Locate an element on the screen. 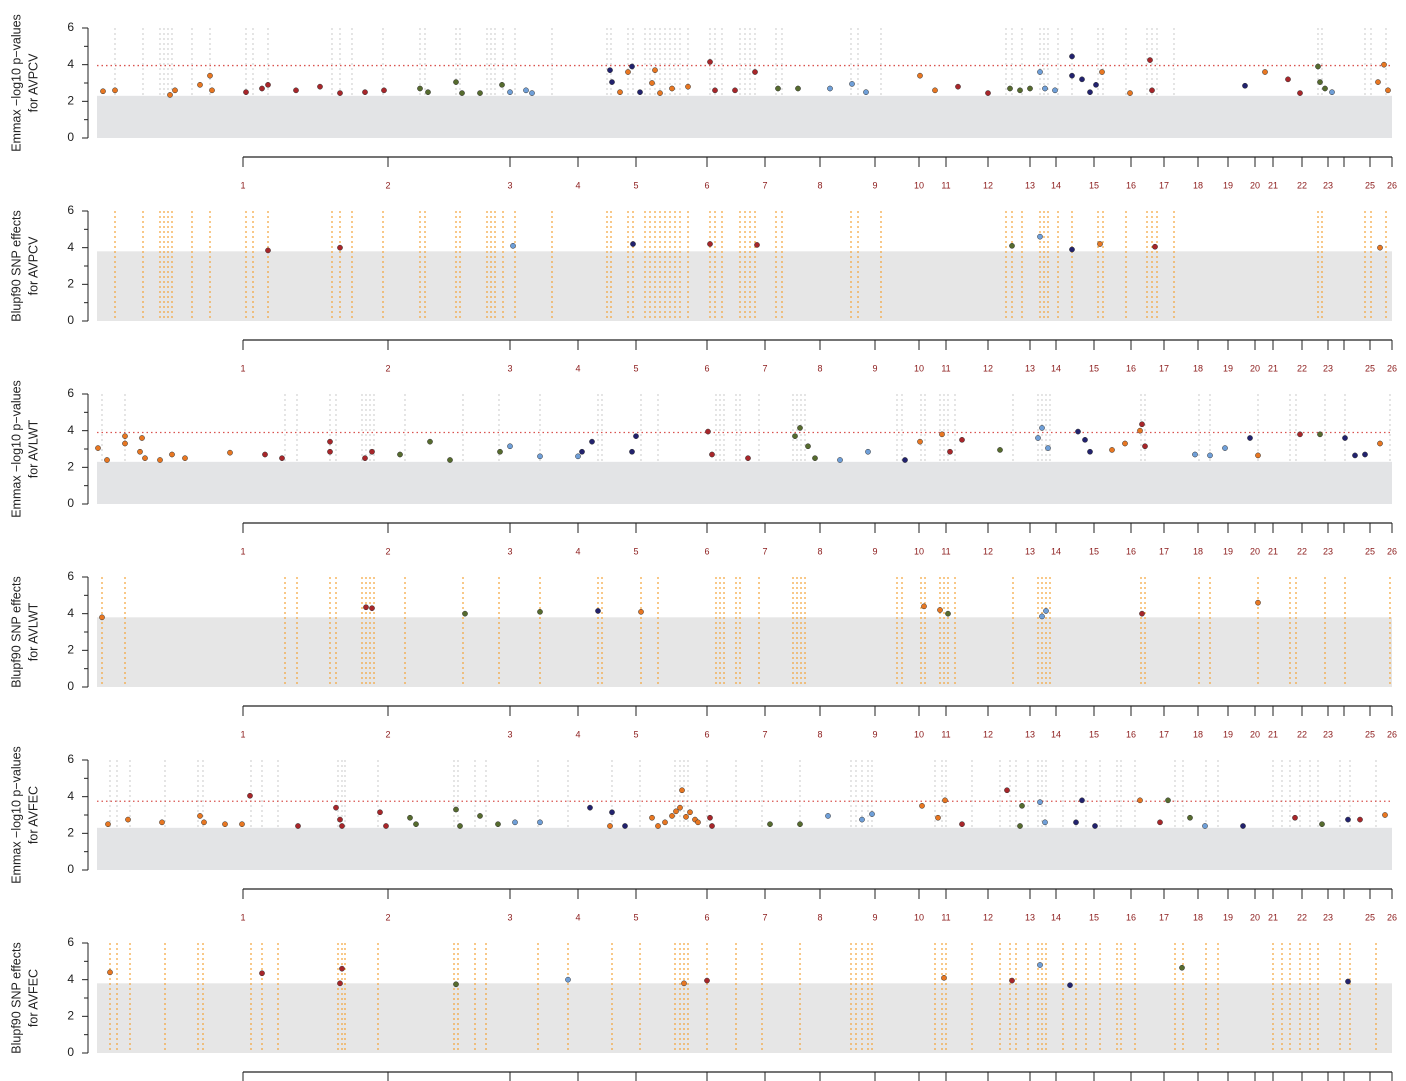  chromosome-label: 22 is located at coordinates (1302, 185).